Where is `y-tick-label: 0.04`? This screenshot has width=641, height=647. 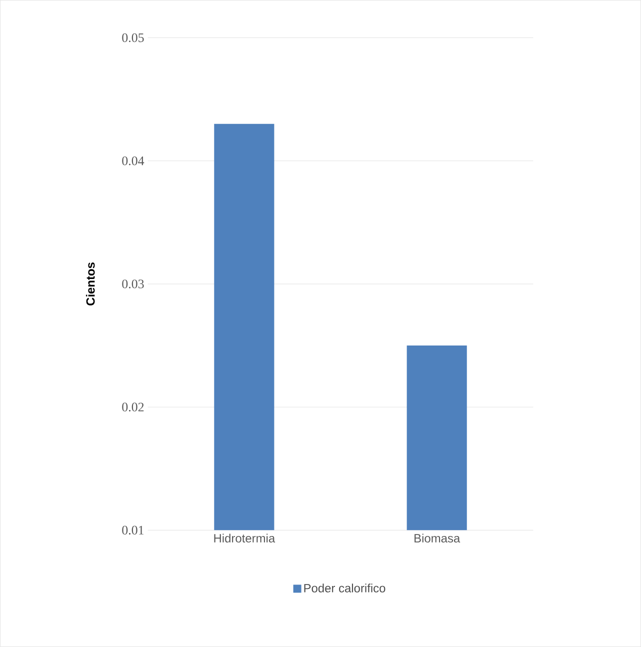
y-tick-label: 0.04 is located at coordinates (133, 161).